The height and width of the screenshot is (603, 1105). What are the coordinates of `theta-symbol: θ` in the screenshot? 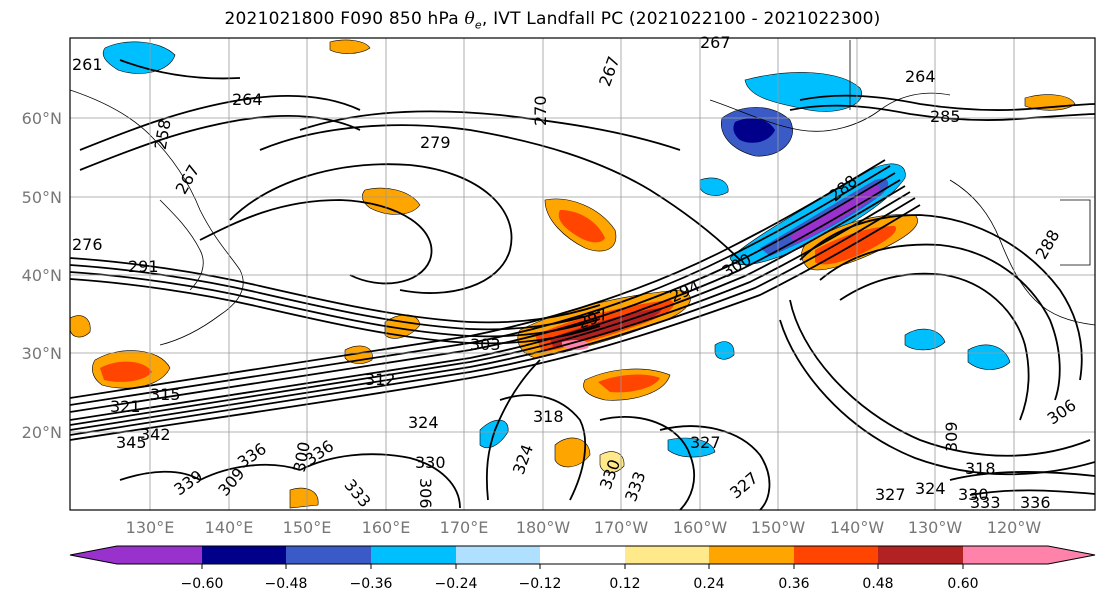 It's located at (469, 19).